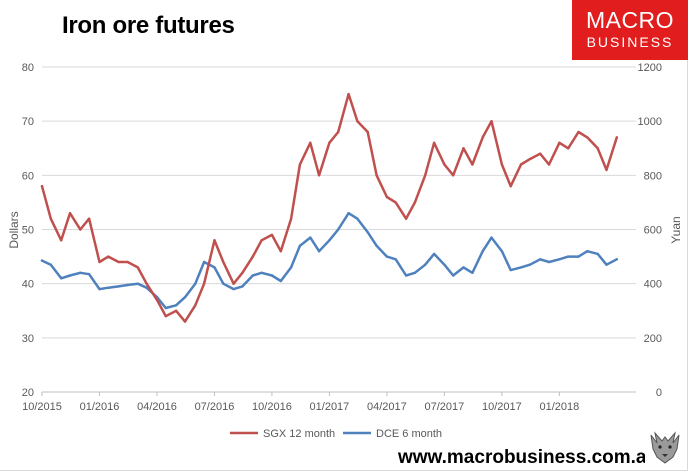  Describe the element at coordinates (100, 407) in the screenshot. I see `x-tick-label: 01/2016` at that location.